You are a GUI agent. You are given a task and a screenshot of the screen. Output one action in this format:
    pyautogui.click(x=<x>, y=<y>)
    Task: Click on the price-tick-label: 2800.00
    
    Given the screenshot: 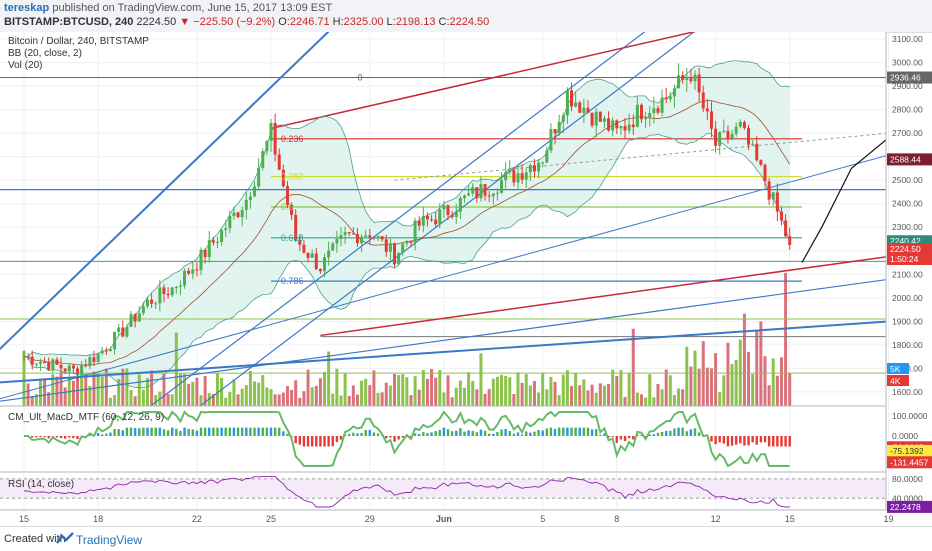 What is the action you would take?
    pyautogui.click(x=907, y=110)
    